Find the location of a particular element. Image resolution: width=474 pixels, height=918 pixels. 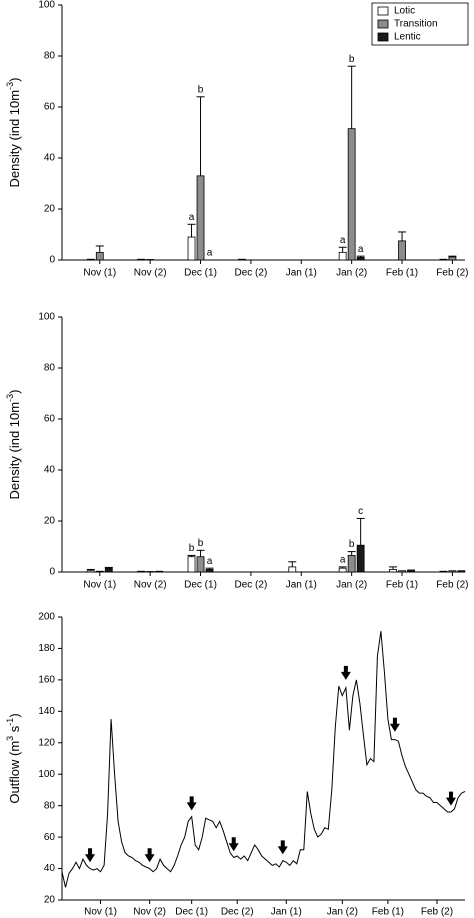

y-axis-label-part: Outflow (m is located at coordinates (14, 772).